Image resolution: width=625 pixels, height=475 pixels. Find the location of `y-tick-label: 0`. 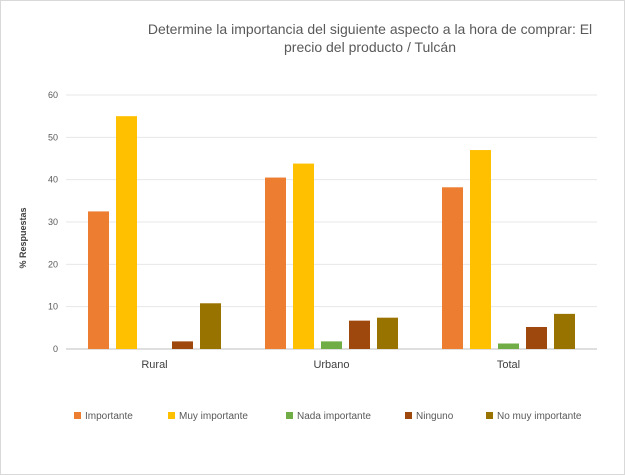

y-tick-label: 0 is located at coordinates (55, 349).